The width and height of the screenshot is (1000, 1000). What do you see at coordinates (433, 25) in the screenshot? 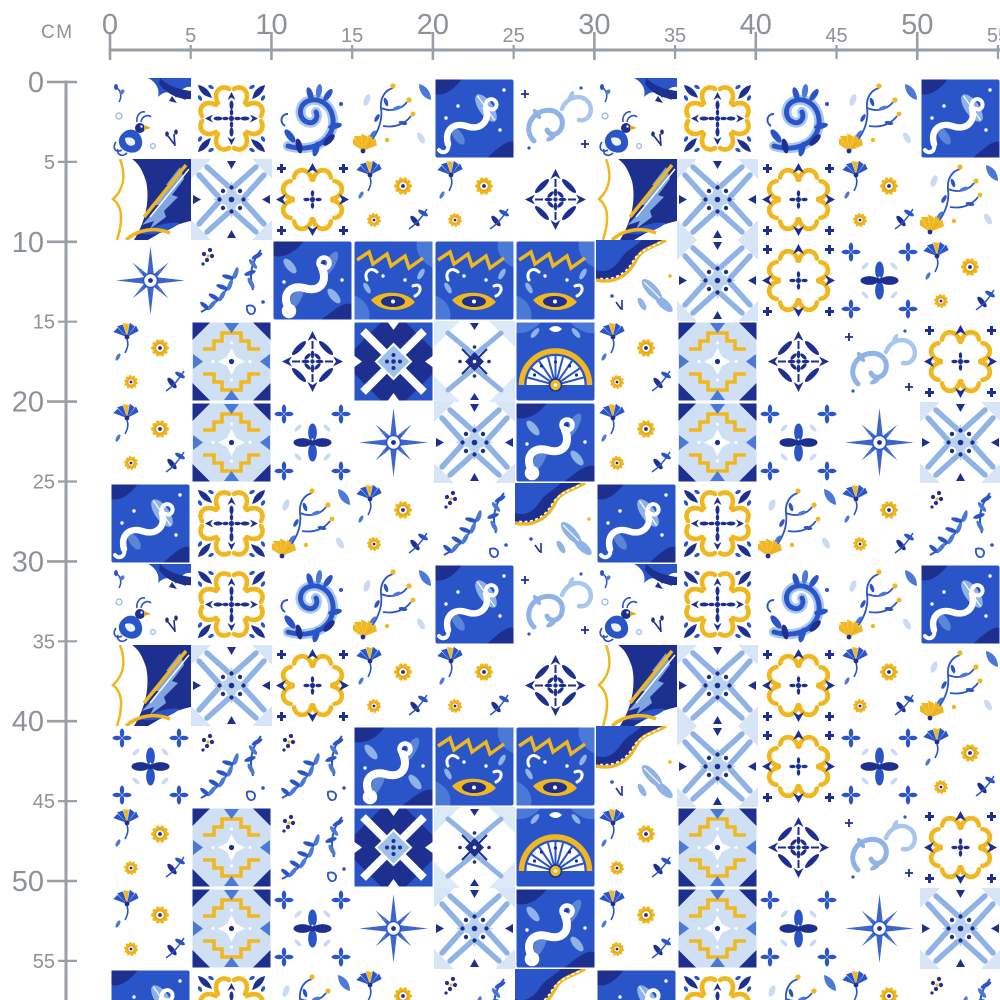
I see `top-ruler-major-label: 20` at bounding box center [433, 25].